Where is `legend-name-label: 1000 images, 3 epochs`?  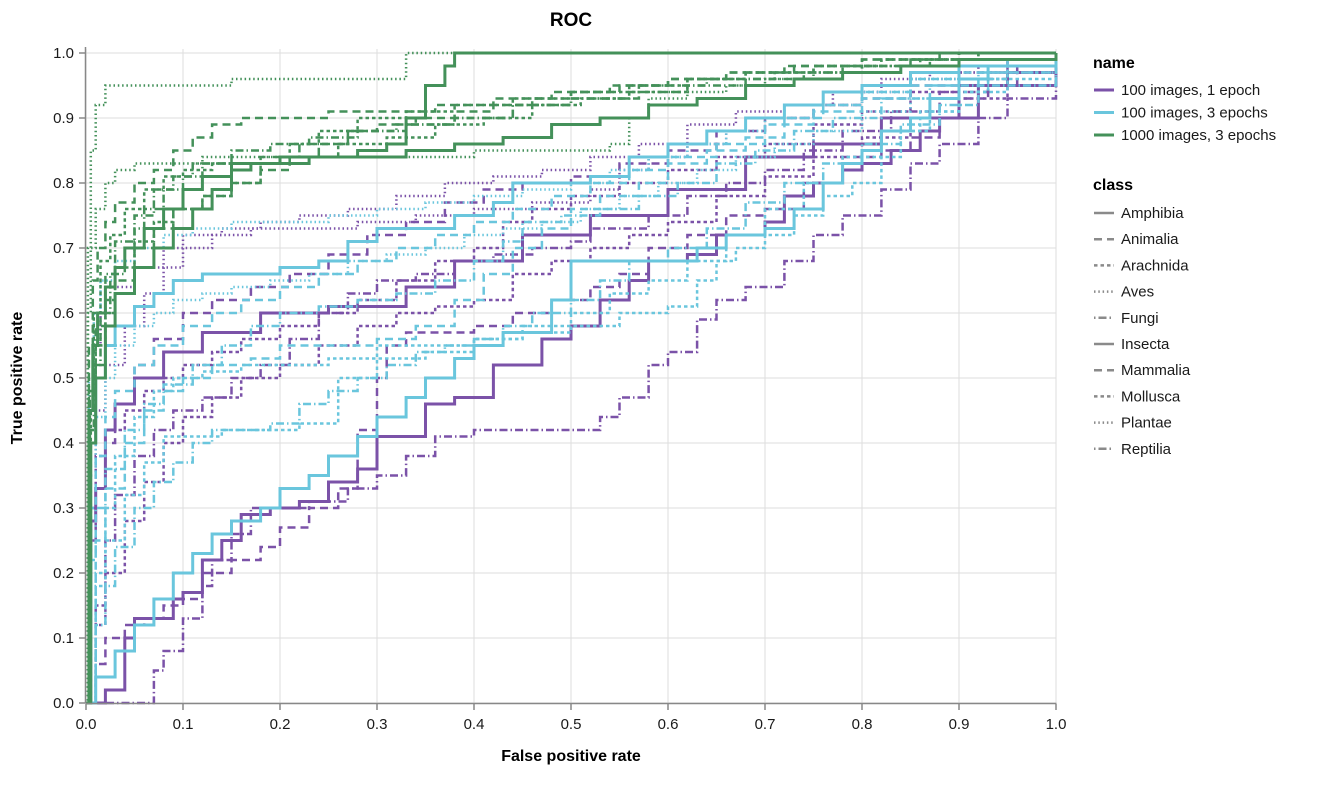
legend-name-label: 1000 images, 3 epochs is located at coordinates (1198, 135).